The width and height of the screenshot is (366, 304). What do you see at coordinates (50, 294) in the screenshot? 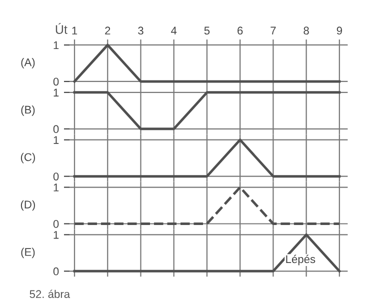
I see `text: 52. ábra` at bounding box center [50, 294].